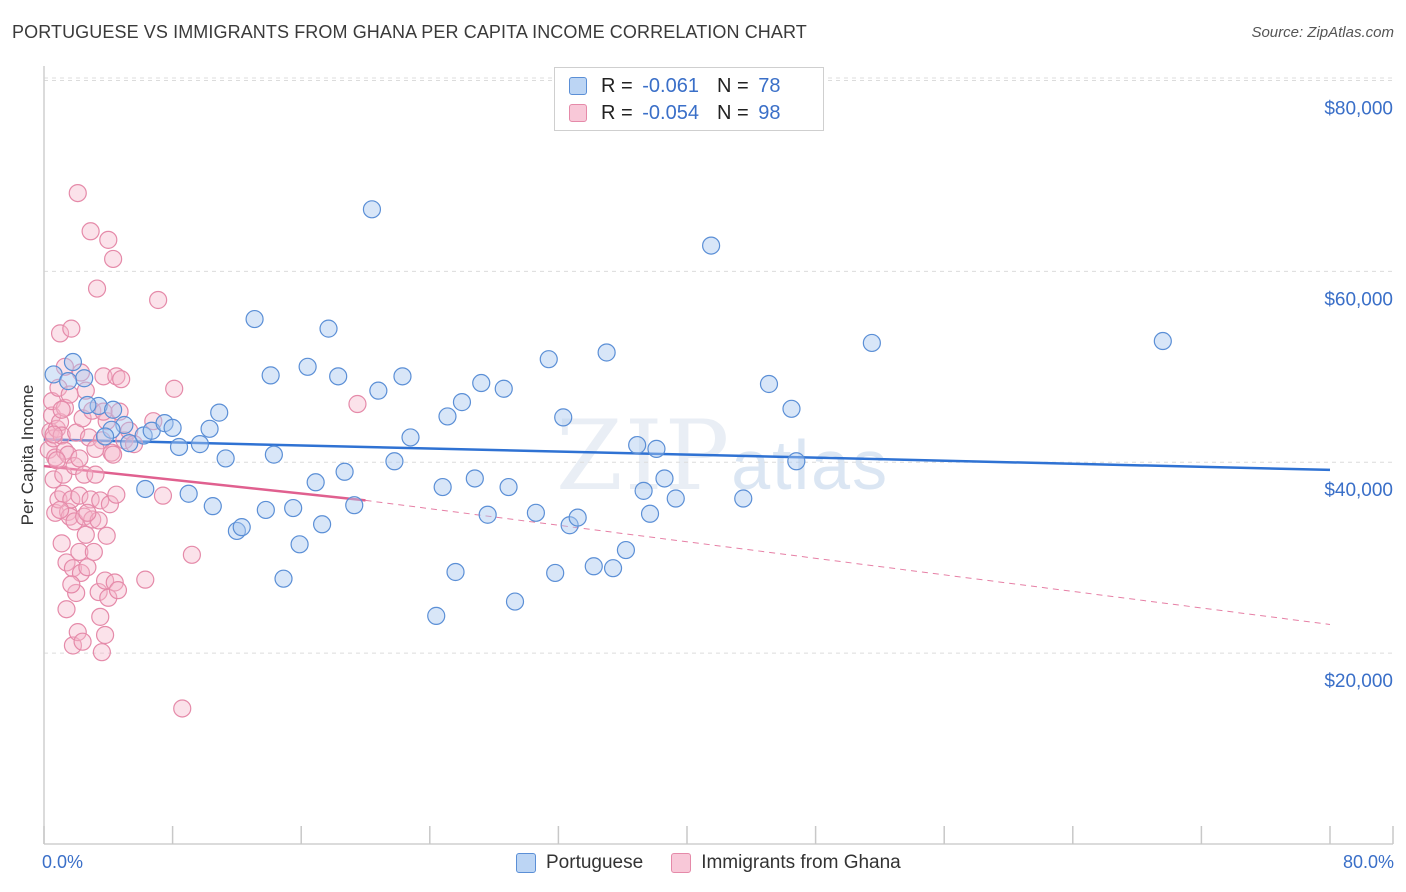  I want to click on x-tick-min: 0.0%, so click(63, 862).